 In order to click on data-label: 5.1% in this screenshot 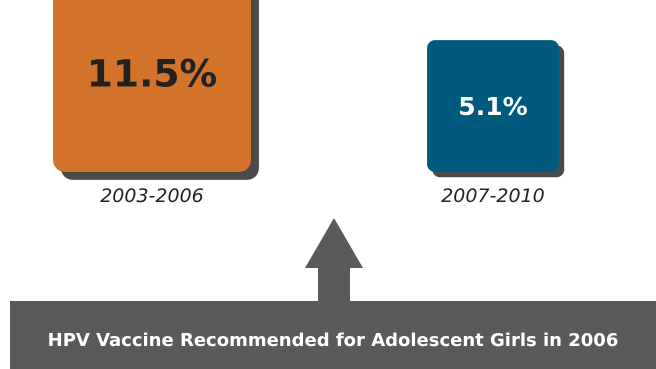, I will do `click(492, 106)`.